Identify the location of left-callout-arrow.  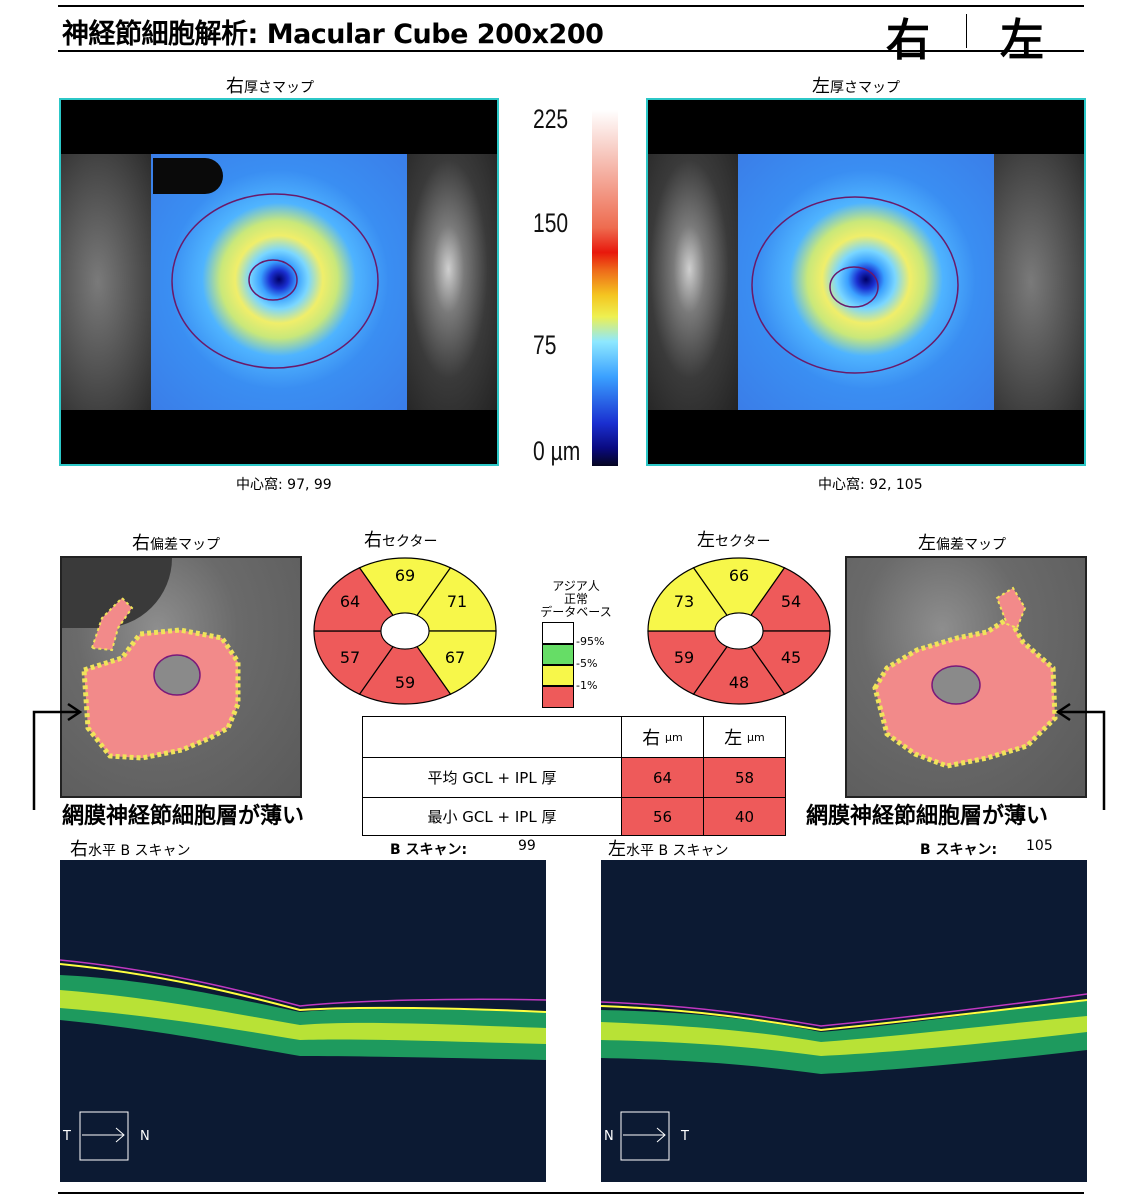
(1080, 756).